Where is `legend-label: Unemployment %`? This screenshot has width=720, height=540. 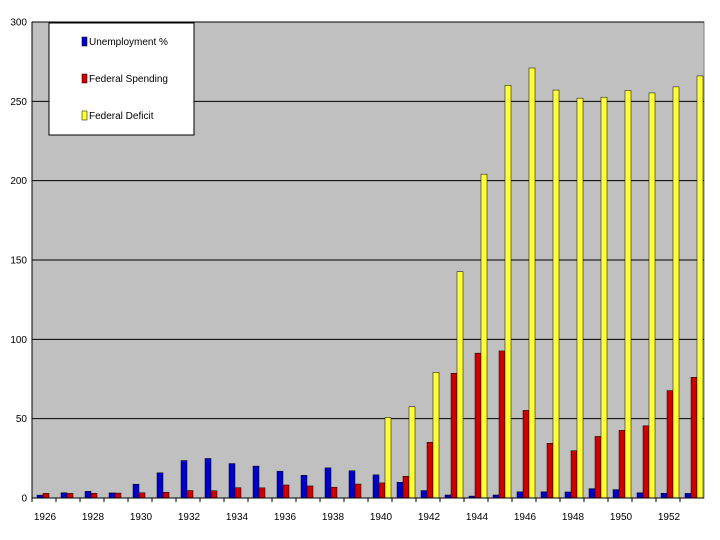
legend-label: Unemployment % is located at coordinates (128, 42).